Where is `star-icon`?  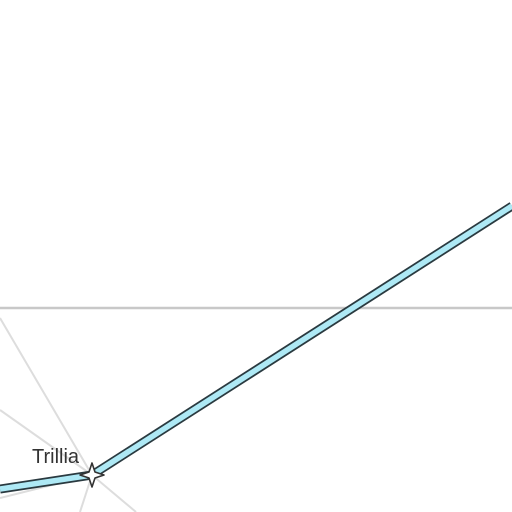 star-icon is located at coordinates (92, 475).